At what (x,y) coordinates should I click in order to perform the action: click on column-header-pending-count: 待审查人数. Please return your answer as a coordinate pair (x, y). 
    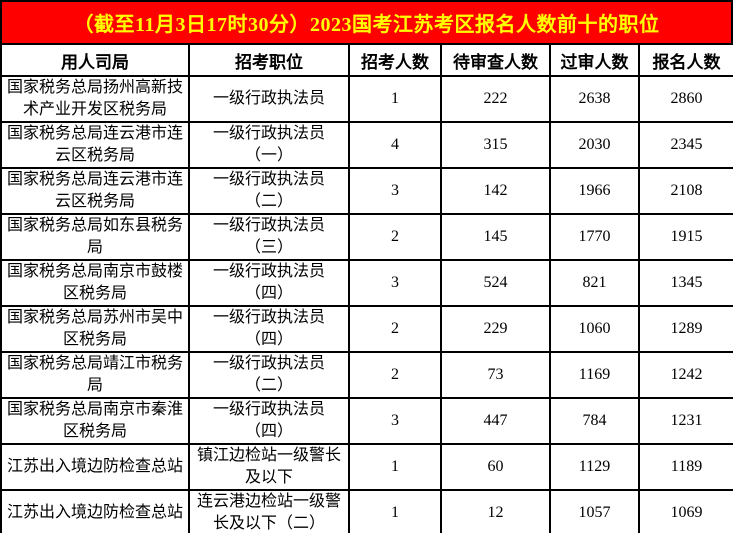
    Looking at the image, I should click on (495, 60).